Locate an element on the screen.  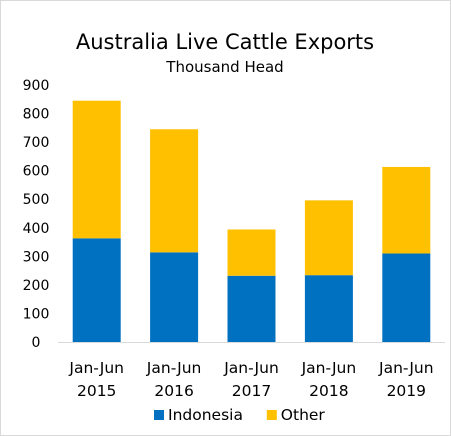
legend-label-other: Other is located at coordinates (303, 415).